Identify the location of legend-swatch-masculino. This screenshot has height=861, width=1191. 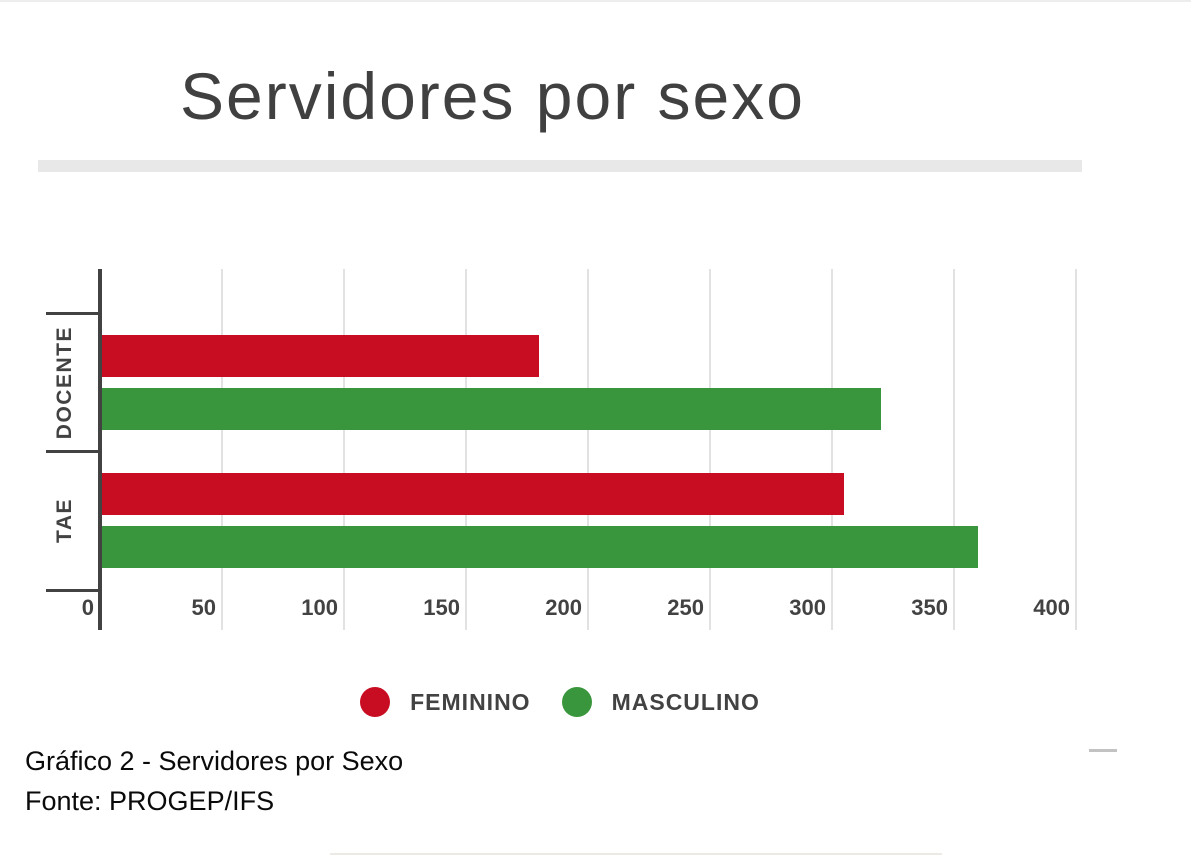
(576, 702).